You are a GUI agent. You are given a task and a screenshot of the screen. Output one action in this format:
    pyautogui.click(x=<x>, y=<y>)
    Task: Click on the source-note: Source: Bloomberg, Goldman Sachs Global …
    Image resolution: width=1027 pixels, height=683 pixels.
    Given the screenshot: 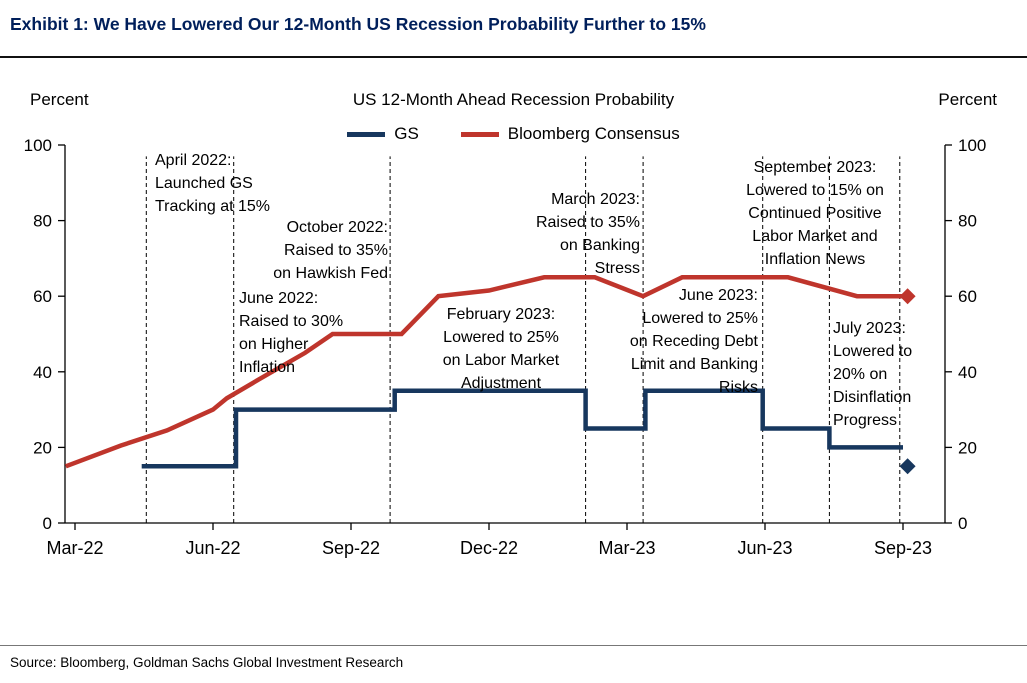 What is the action you would take?
    pyautogui.click(x=207, y=662)
    